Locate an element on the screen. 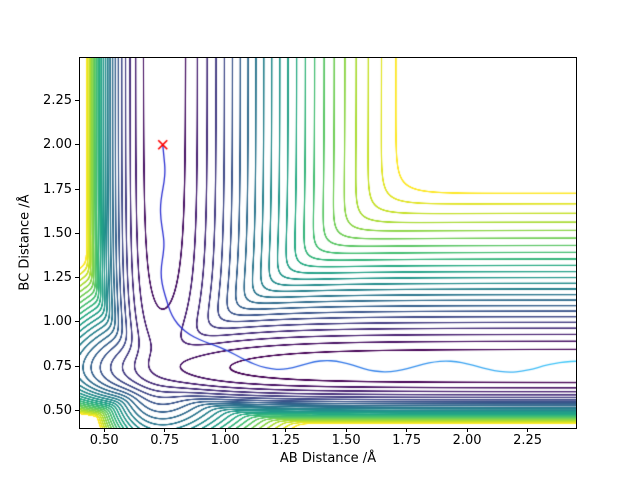  x-tick-label: 0.75 is located at coordinates (165, 440).